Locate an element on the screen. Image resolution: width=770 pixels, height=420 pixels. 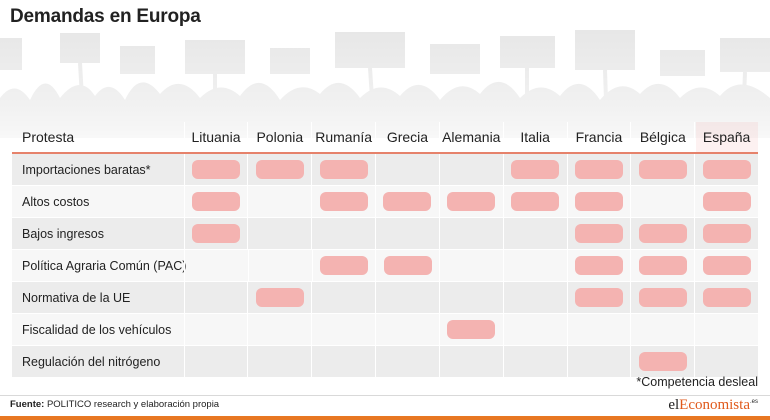
row-label: Regulación del nitrógeno is located at coordinates (91, 361).